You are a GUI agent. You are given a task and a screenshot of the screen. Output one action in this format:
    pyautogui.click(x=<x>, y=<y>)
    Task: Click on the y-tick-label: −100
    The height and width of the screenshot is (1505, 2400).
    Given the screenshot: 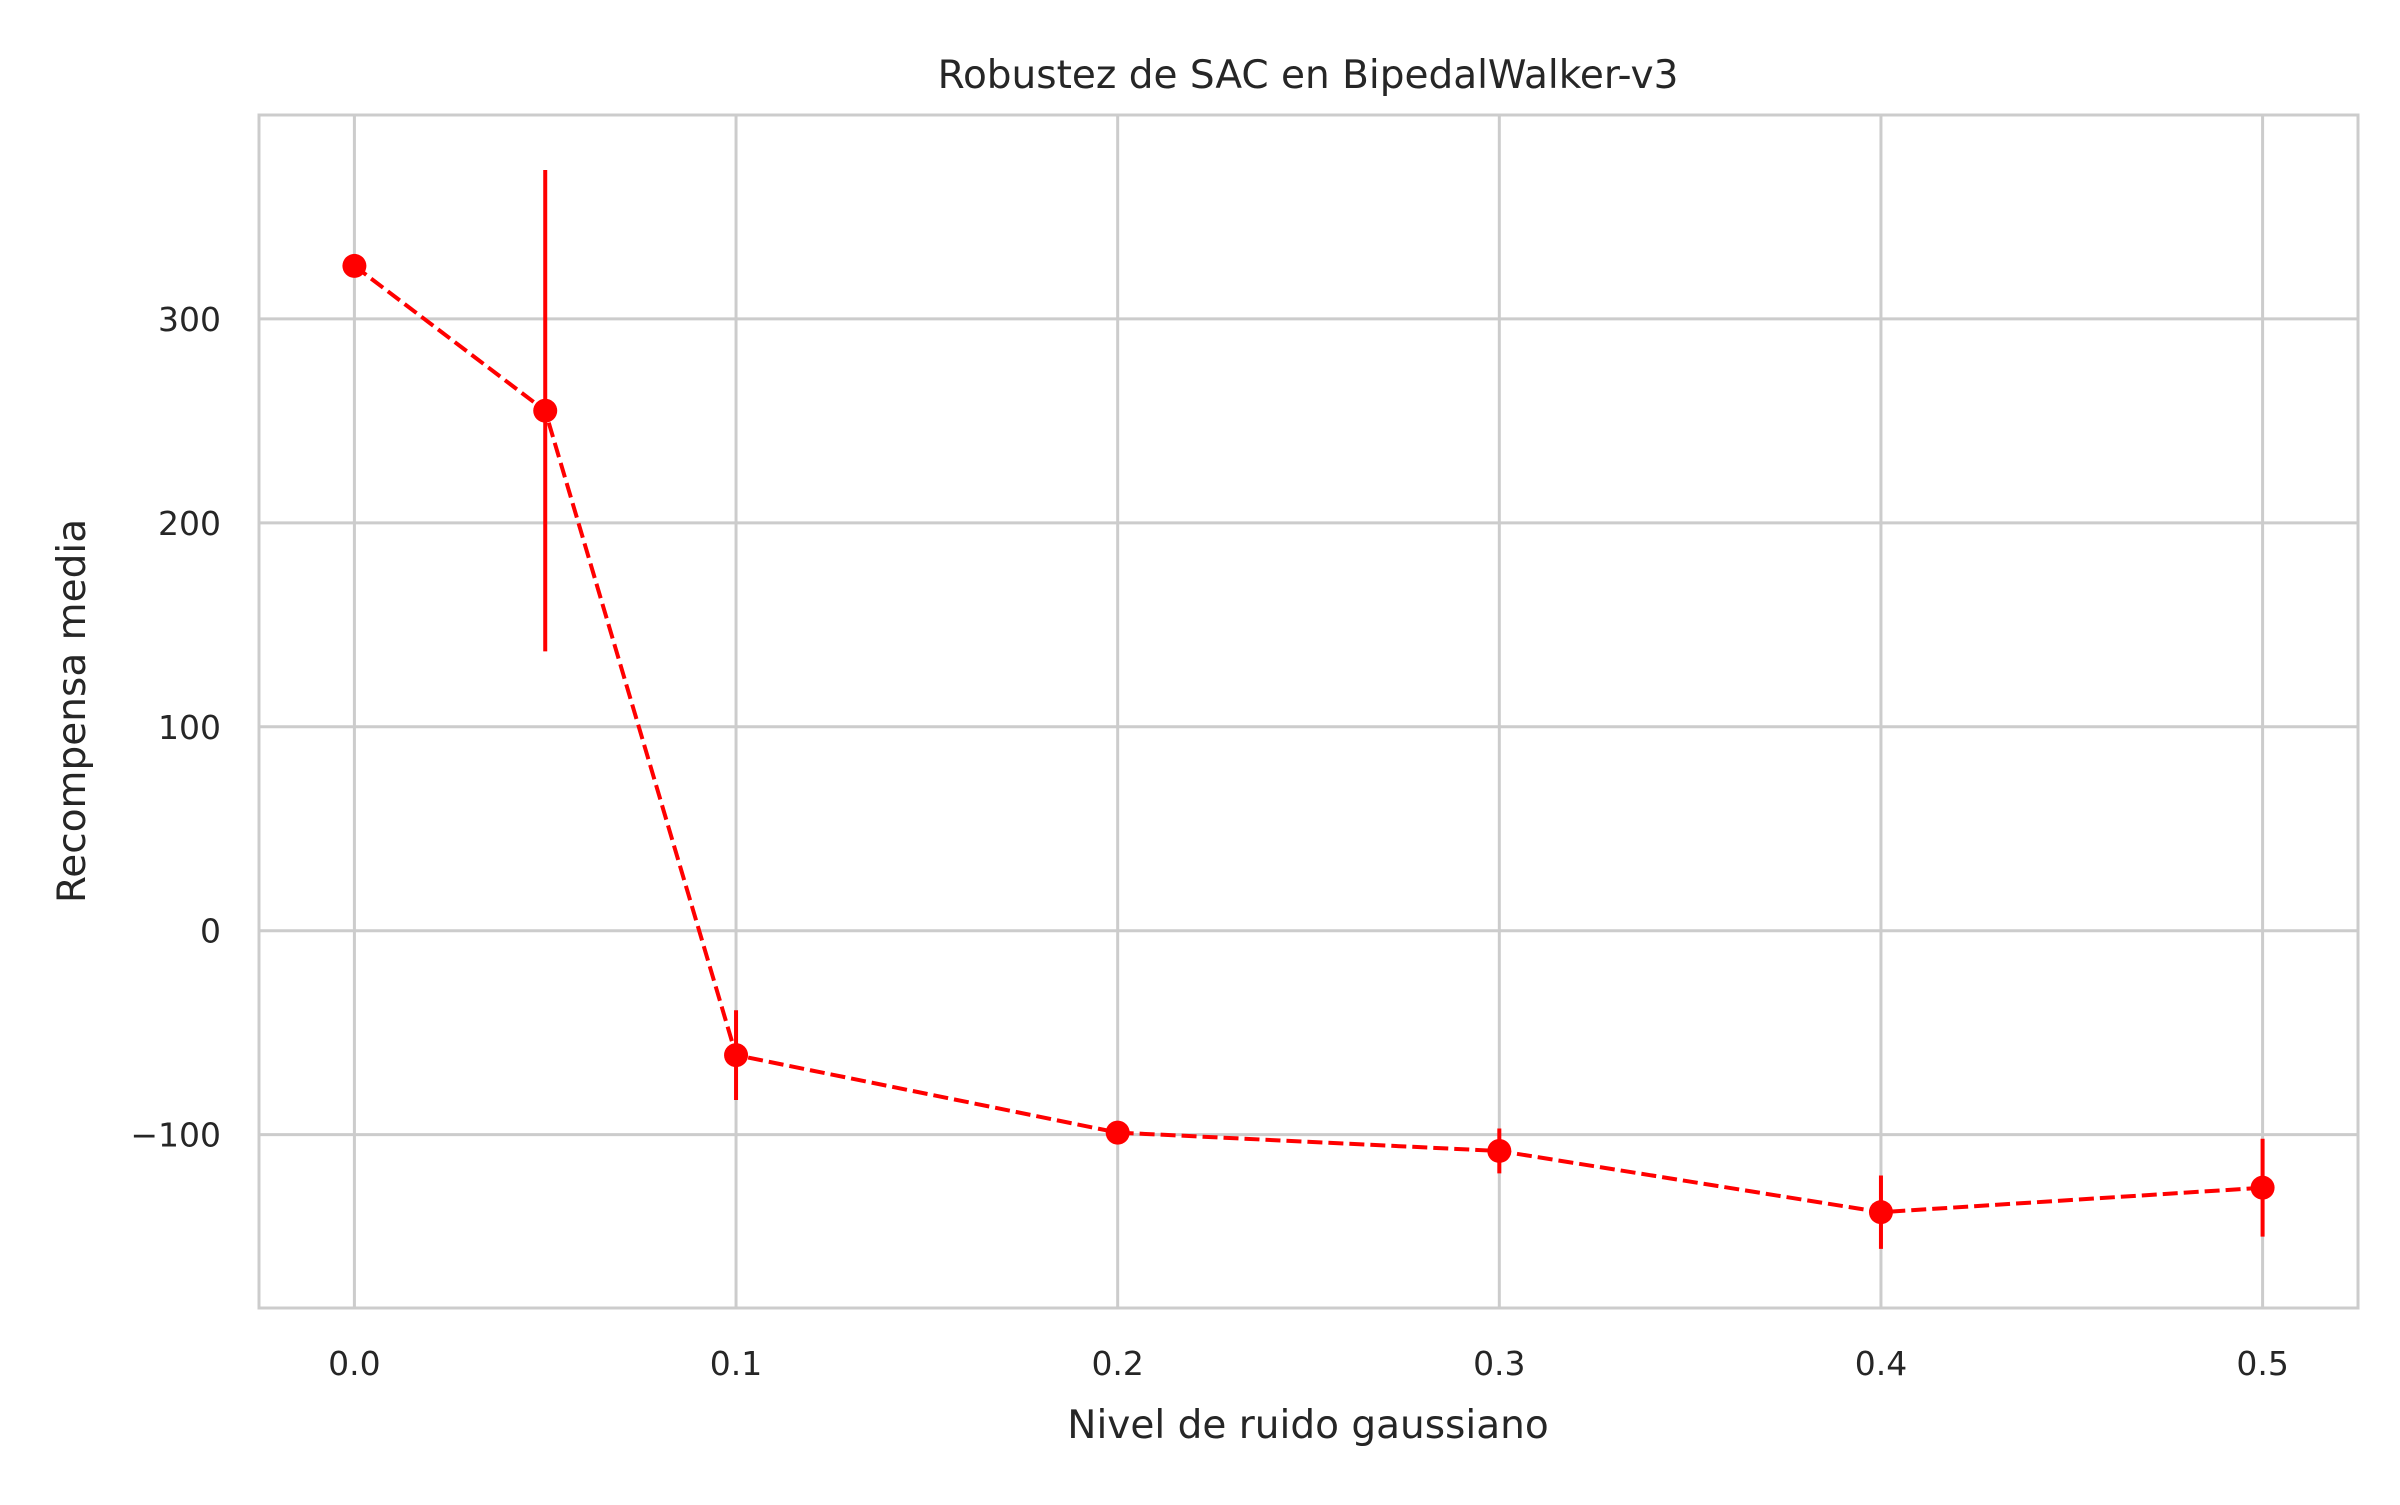 What is the action you would take?
    pyautogui.click(x=175, y=1135)
    